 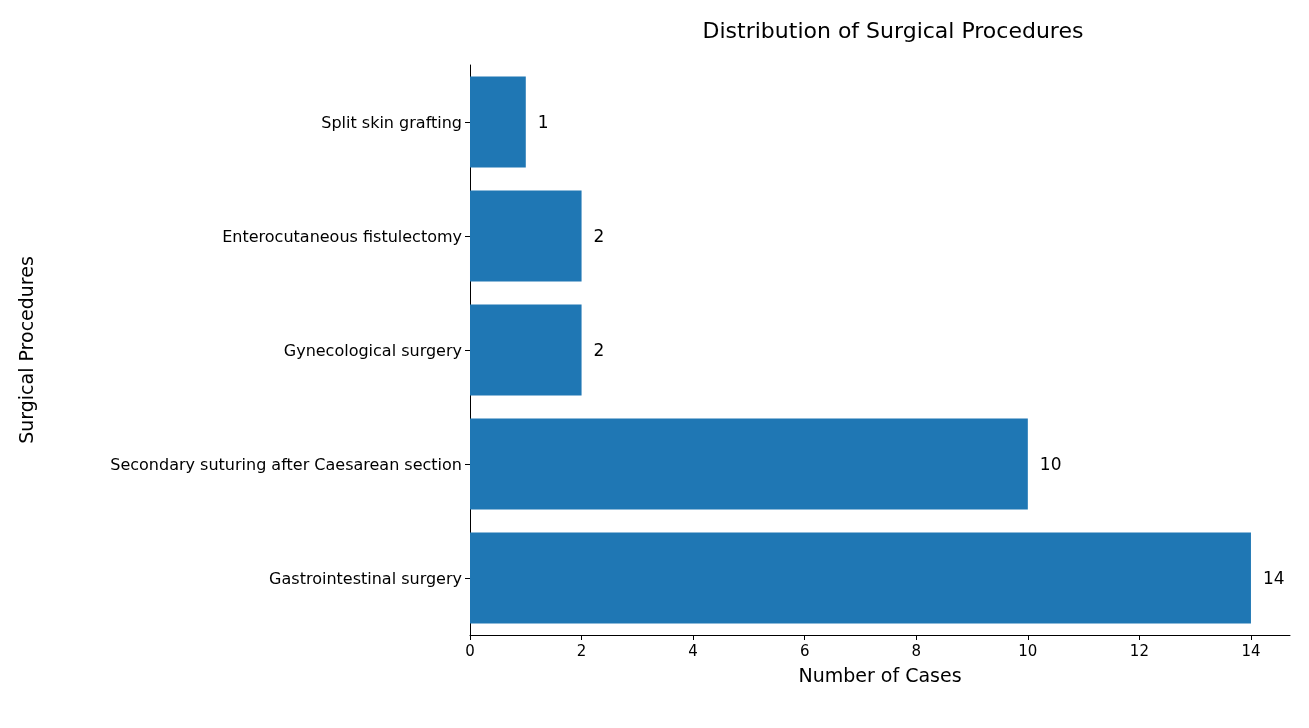 What do you see at coordinates (543, 122) in the screenshot?
I see `data-label: 1` at bounding box center [543, 122].